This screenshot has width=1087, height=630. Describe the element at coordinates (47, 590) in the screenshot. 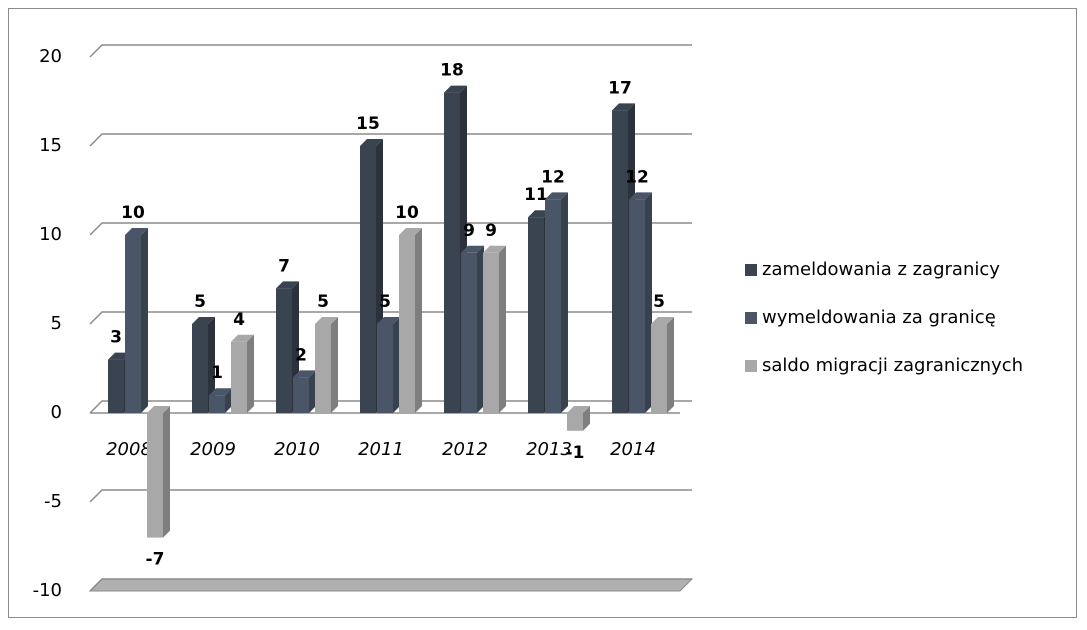

I see `y-tick-label: -10` at that location.